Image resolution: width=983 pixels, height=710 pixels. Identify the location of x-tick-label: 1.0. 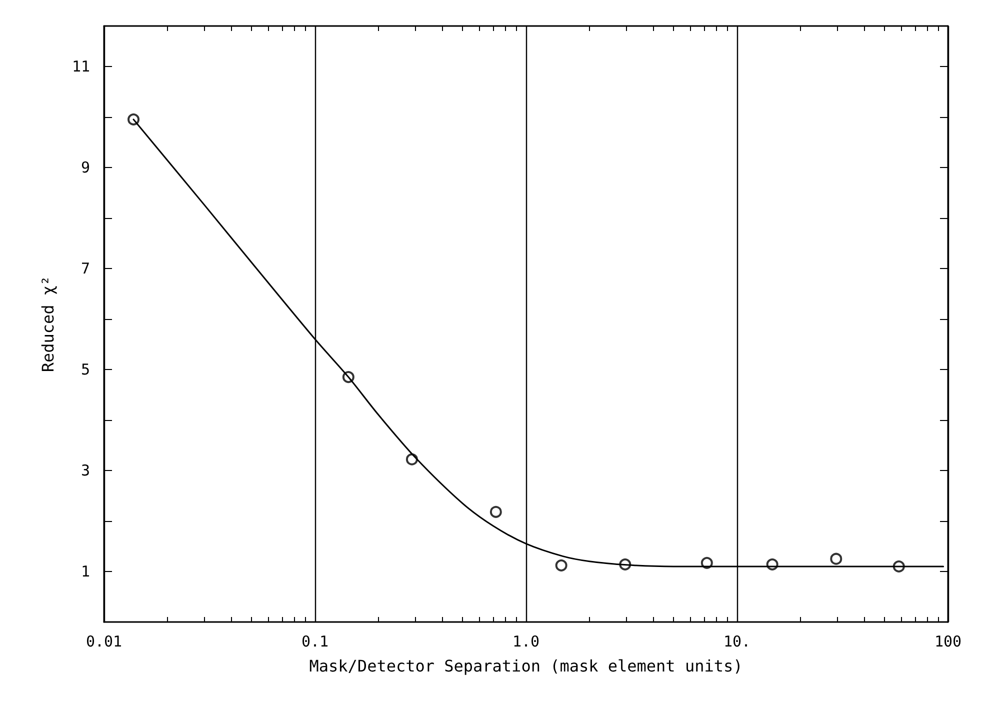
(526, 641).